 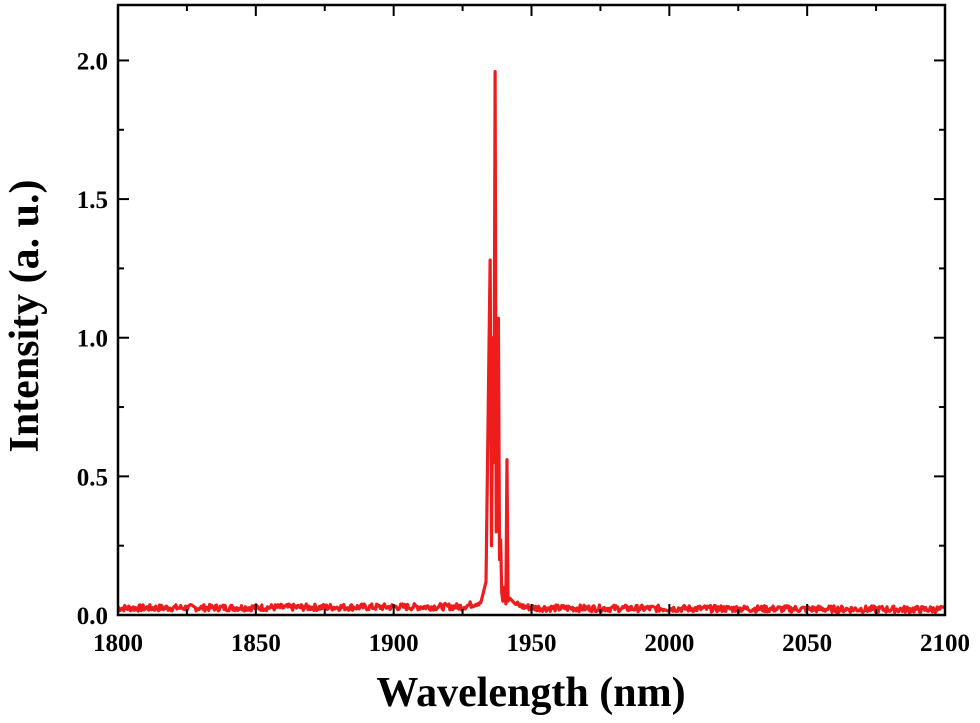 What do you see at coordinates (92, 200) in the screenshot?
I see `y-tick-label: 1.5` at bounding box center [92, 200].